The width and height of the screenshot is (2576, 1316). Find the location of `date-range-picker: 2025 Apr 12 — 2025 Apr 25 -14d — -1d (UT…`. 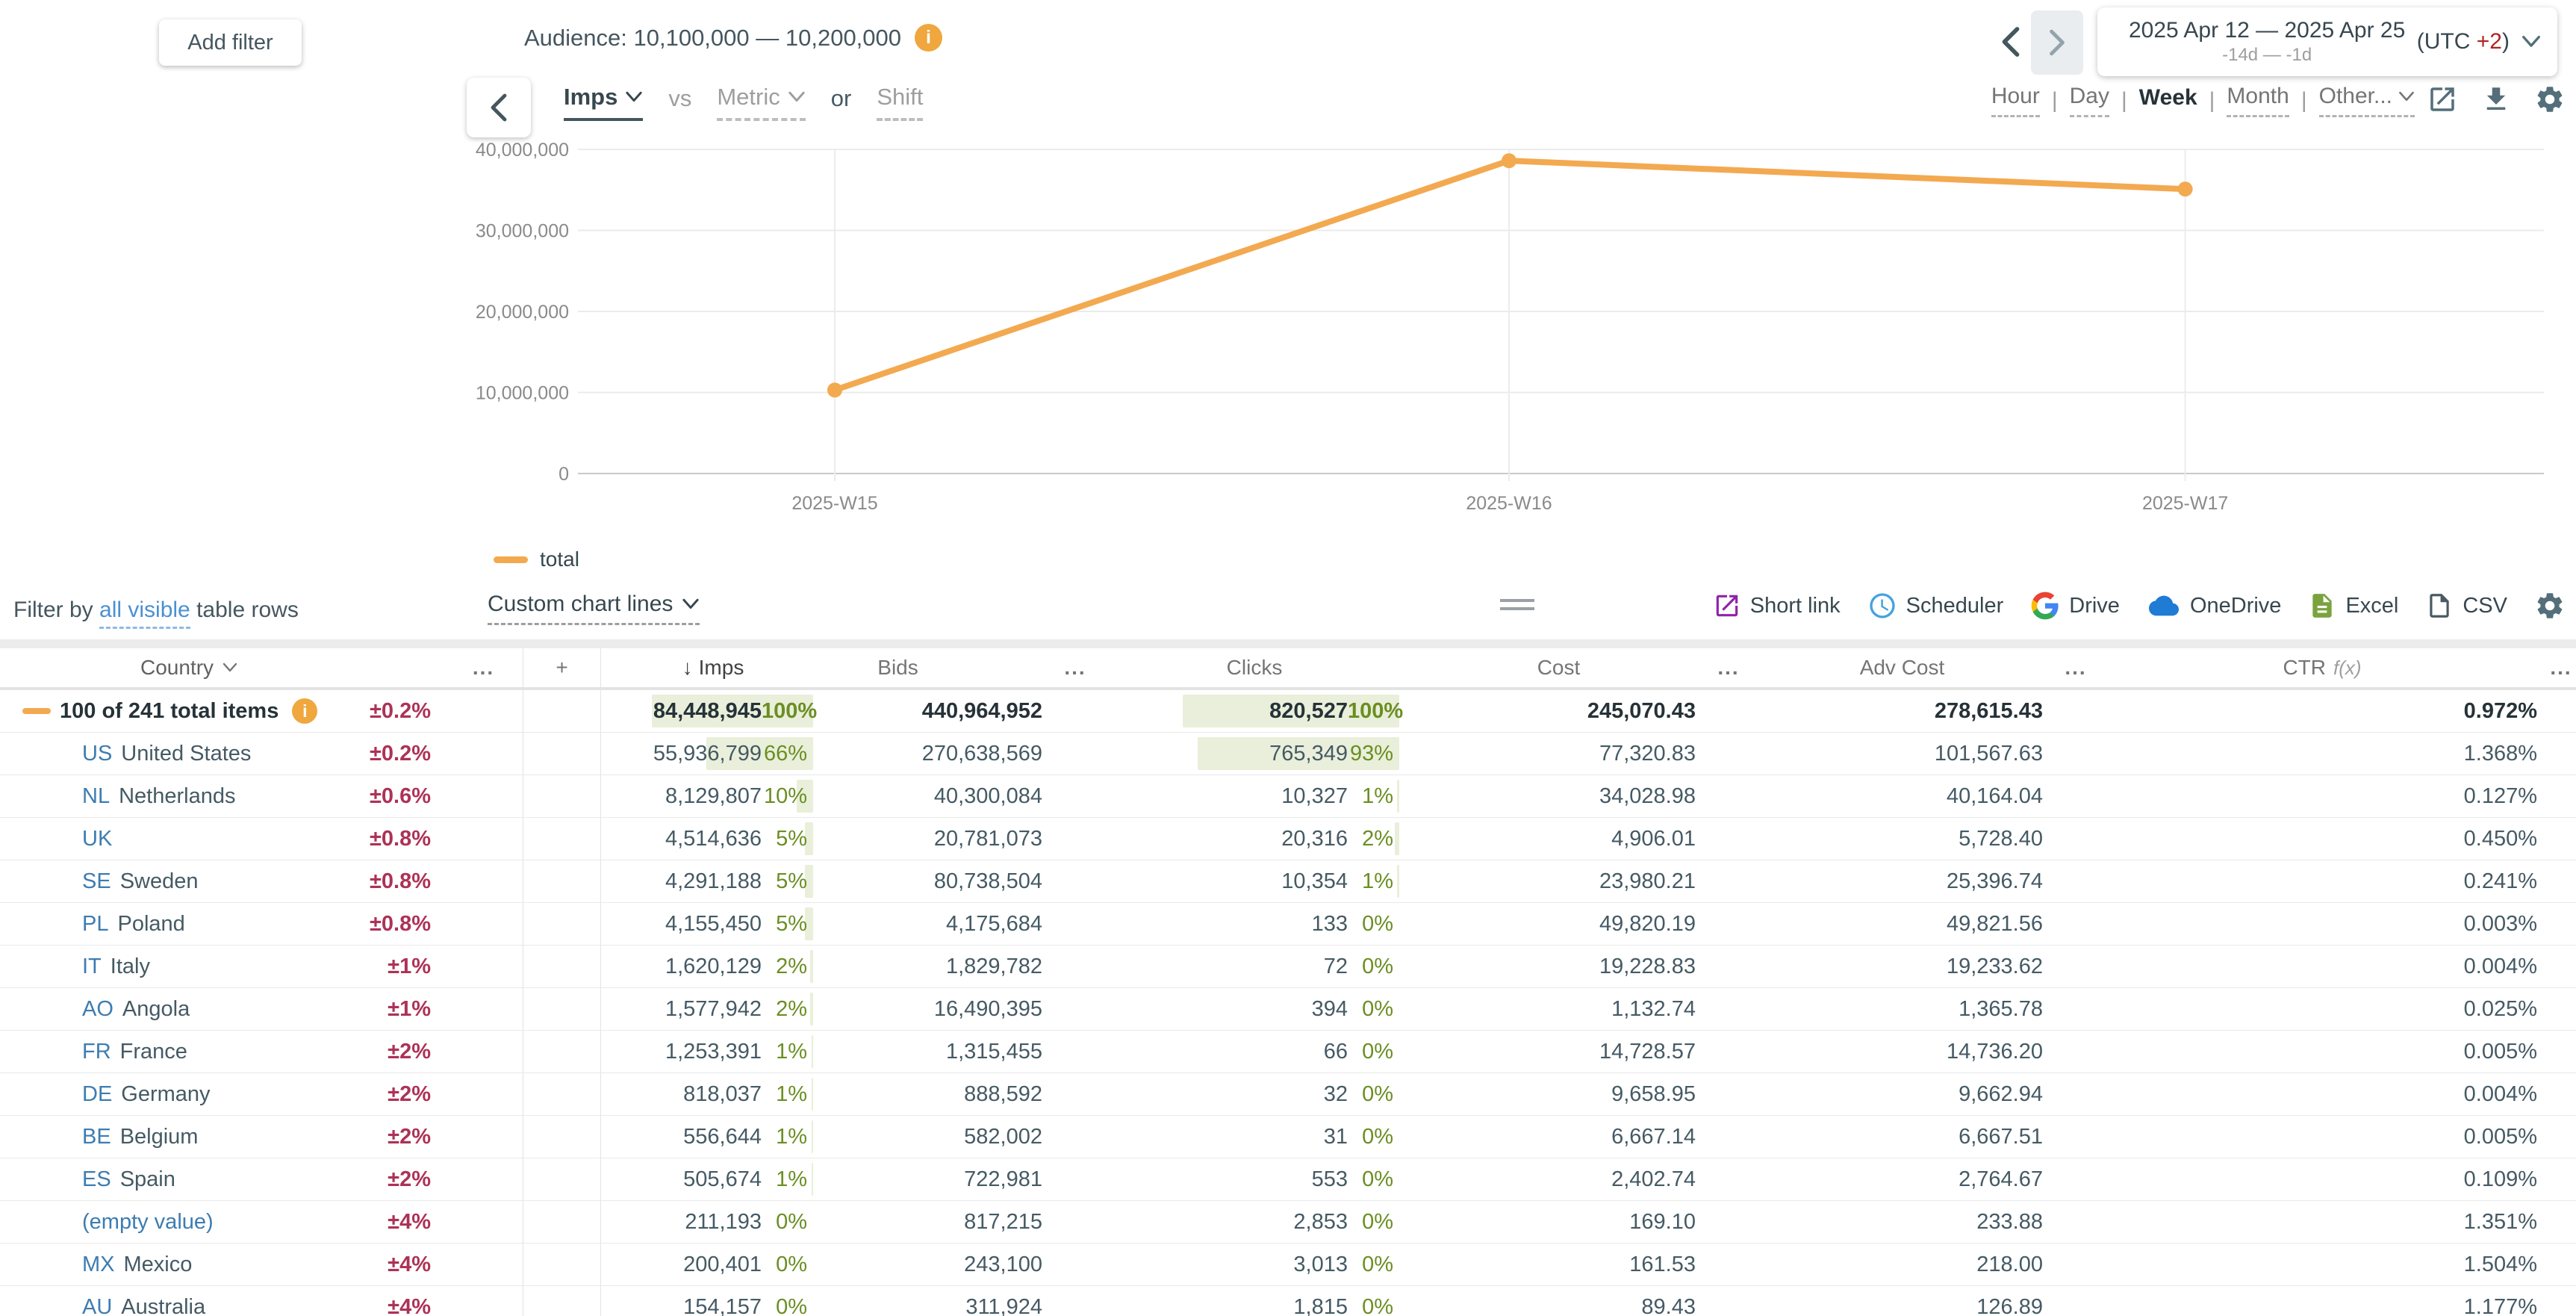

date-range-picker: 2025 Apr 12 — 2025 Apr 25 -14d — -1d (UT… is located at coordinates (2327, 41).